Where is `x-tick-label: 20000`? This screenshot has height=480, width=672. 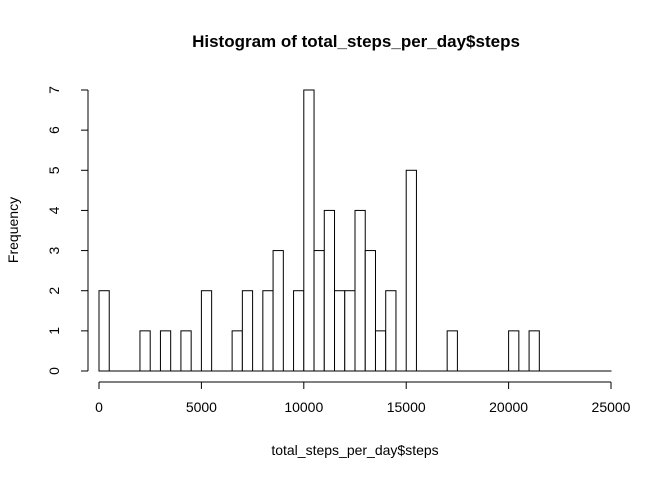 x-tick-label: 20000 is located at coordinates (508, 407).